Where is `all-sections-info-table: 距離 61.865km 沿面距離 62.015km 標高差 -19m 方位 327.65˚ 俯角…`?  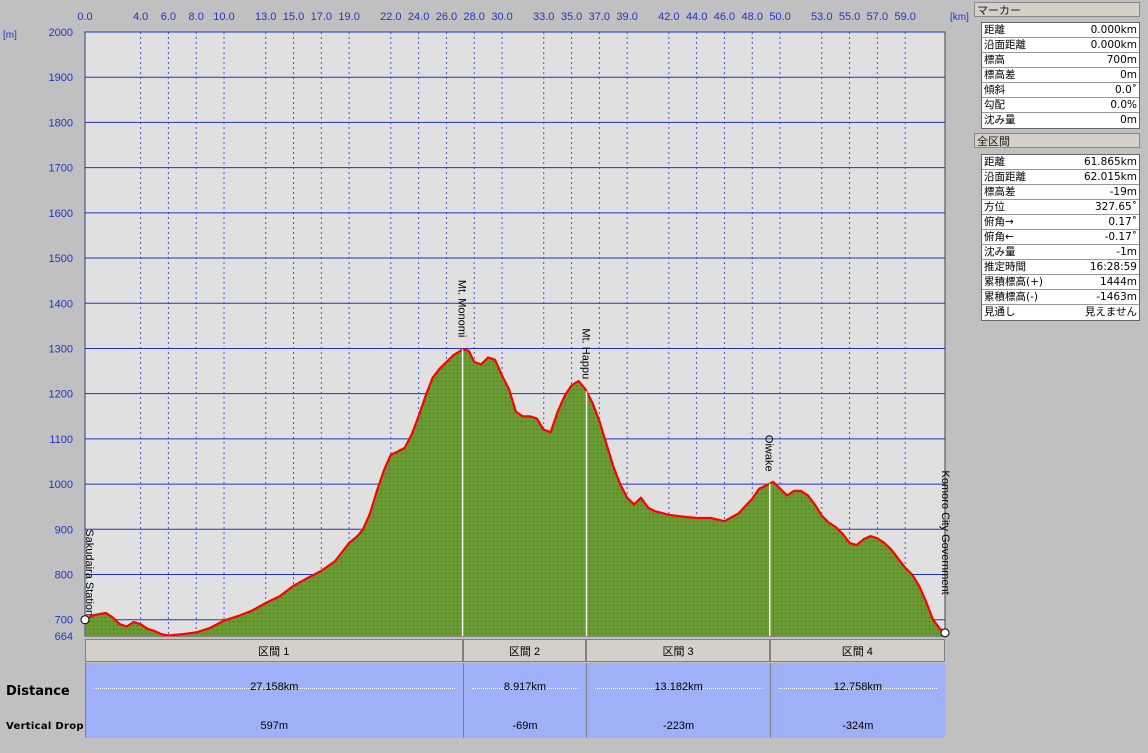
all-sections-info-table: 距離 61.865km 沿面距離 62.015km 標高差 -19m 方位 327.65˚ 俯角… is located at coordinates (1060, 237).